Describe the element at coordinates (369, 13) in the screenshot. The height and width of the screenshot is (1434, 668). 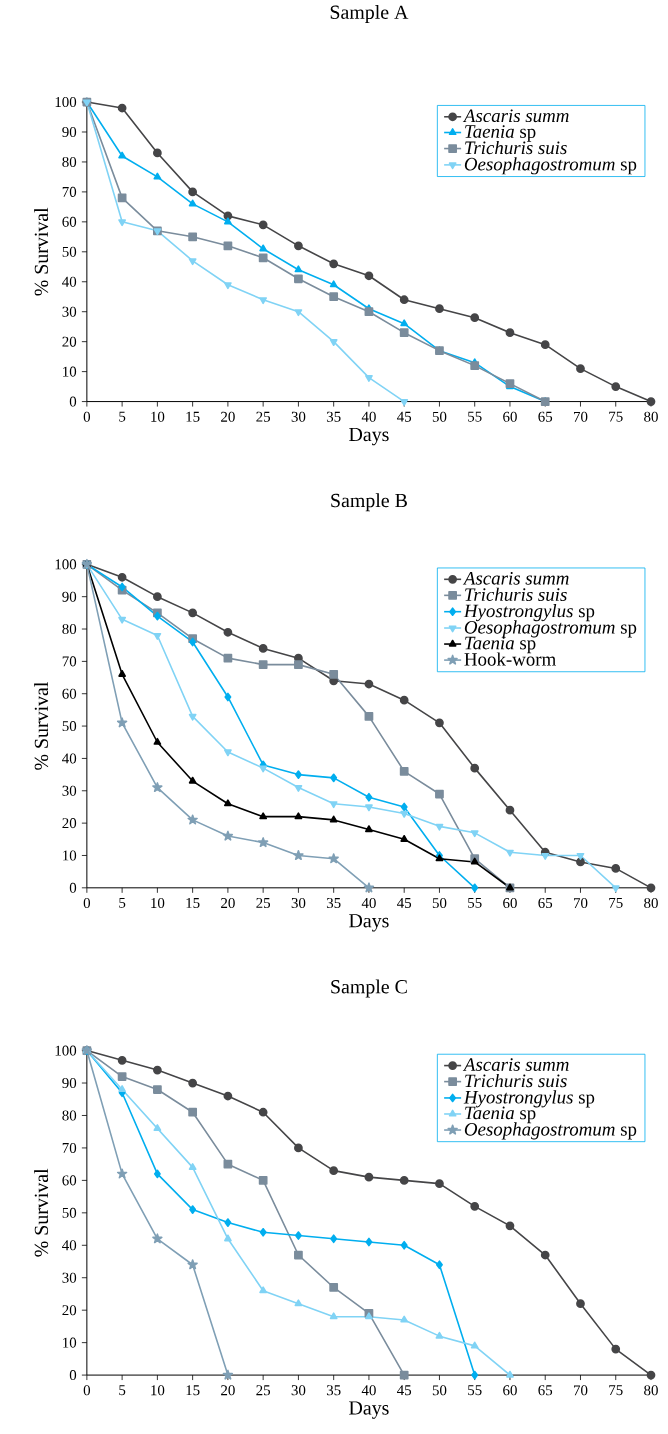
I see `chart-title: Sample A` at that location.